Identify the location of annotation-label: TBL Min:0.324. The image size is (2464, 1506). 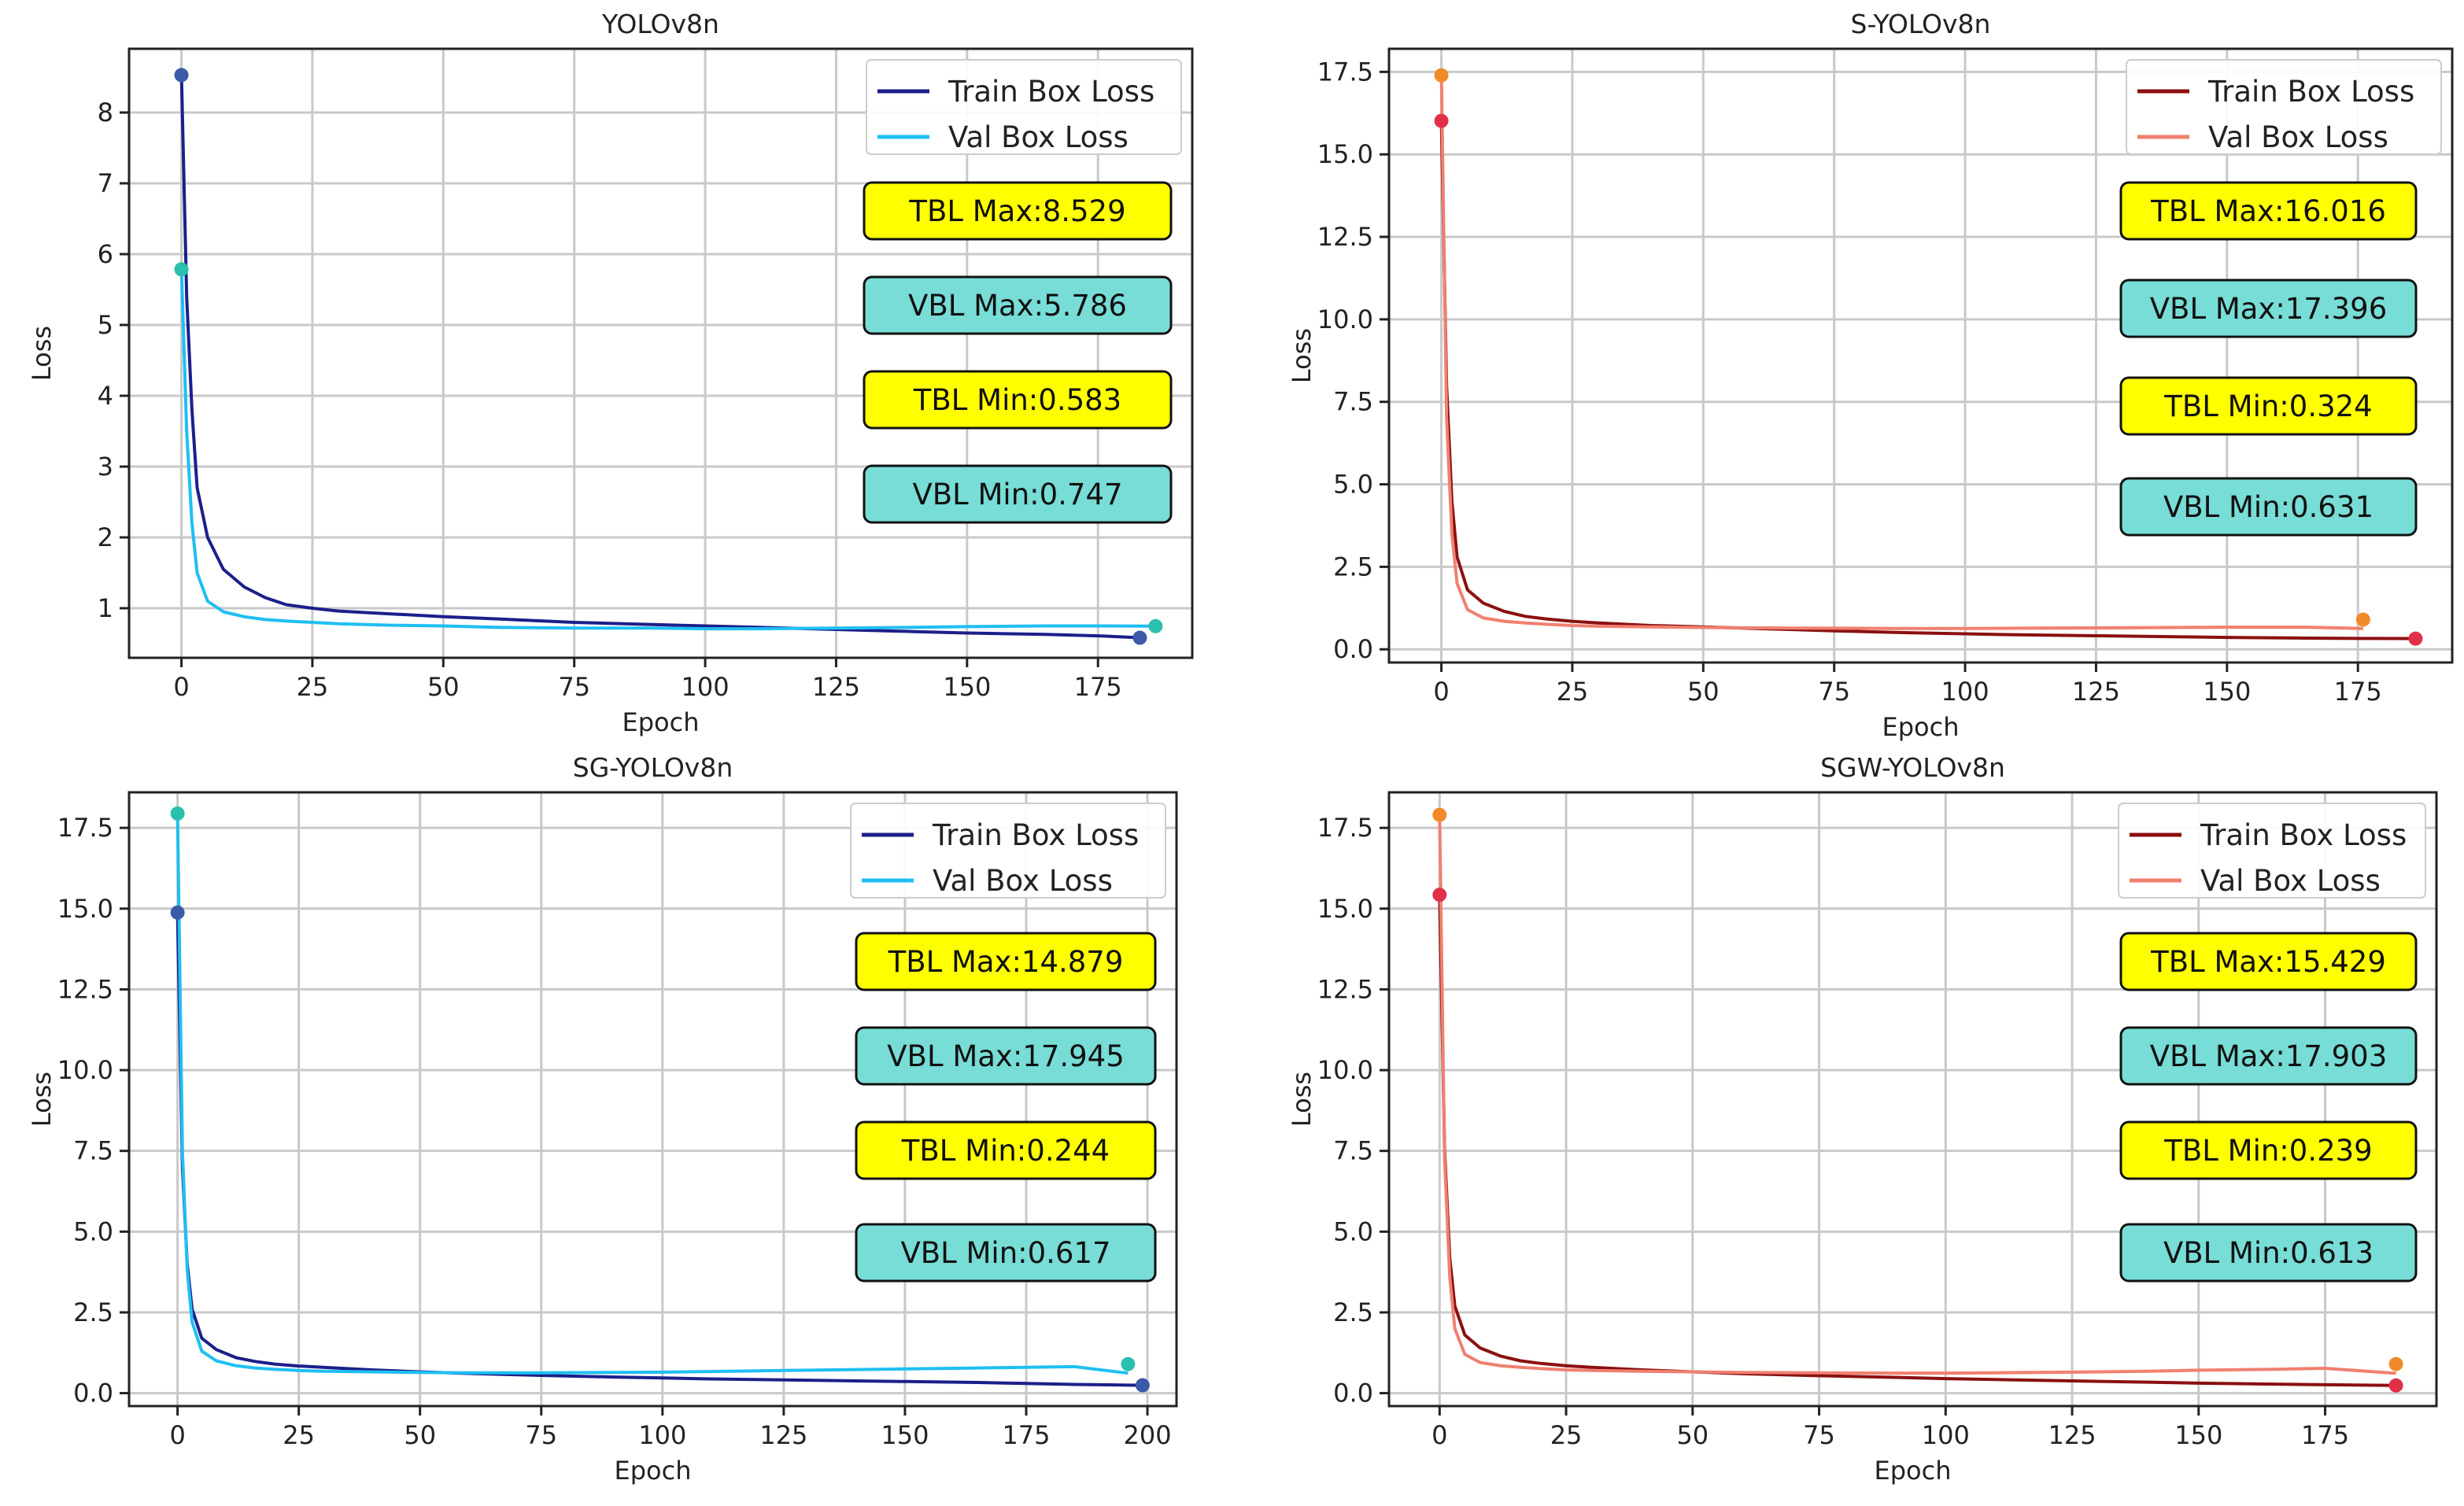
(2268, 406).